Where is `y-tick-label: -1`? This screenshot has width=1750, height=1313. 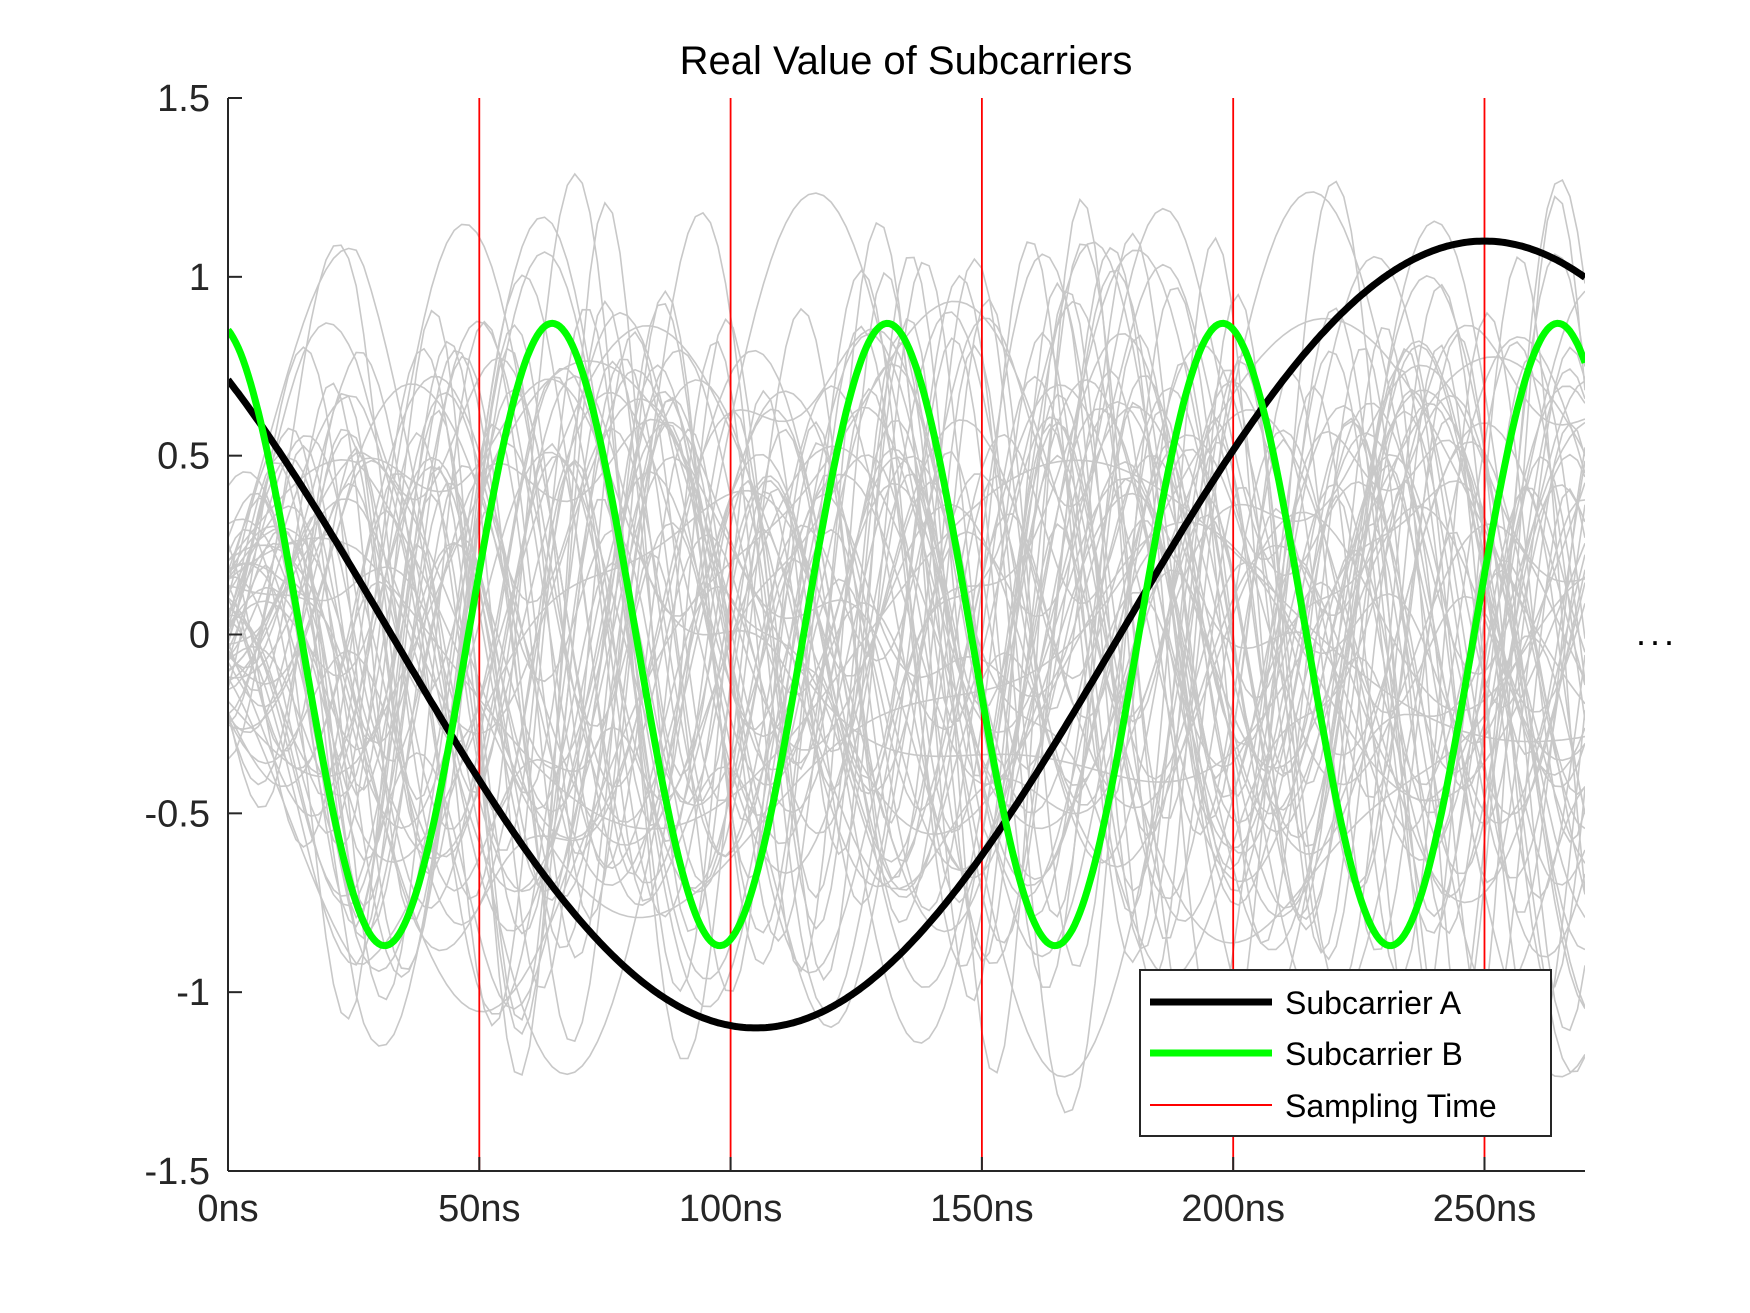
y-tick-label: -1 is located at coordinates (193, 993).